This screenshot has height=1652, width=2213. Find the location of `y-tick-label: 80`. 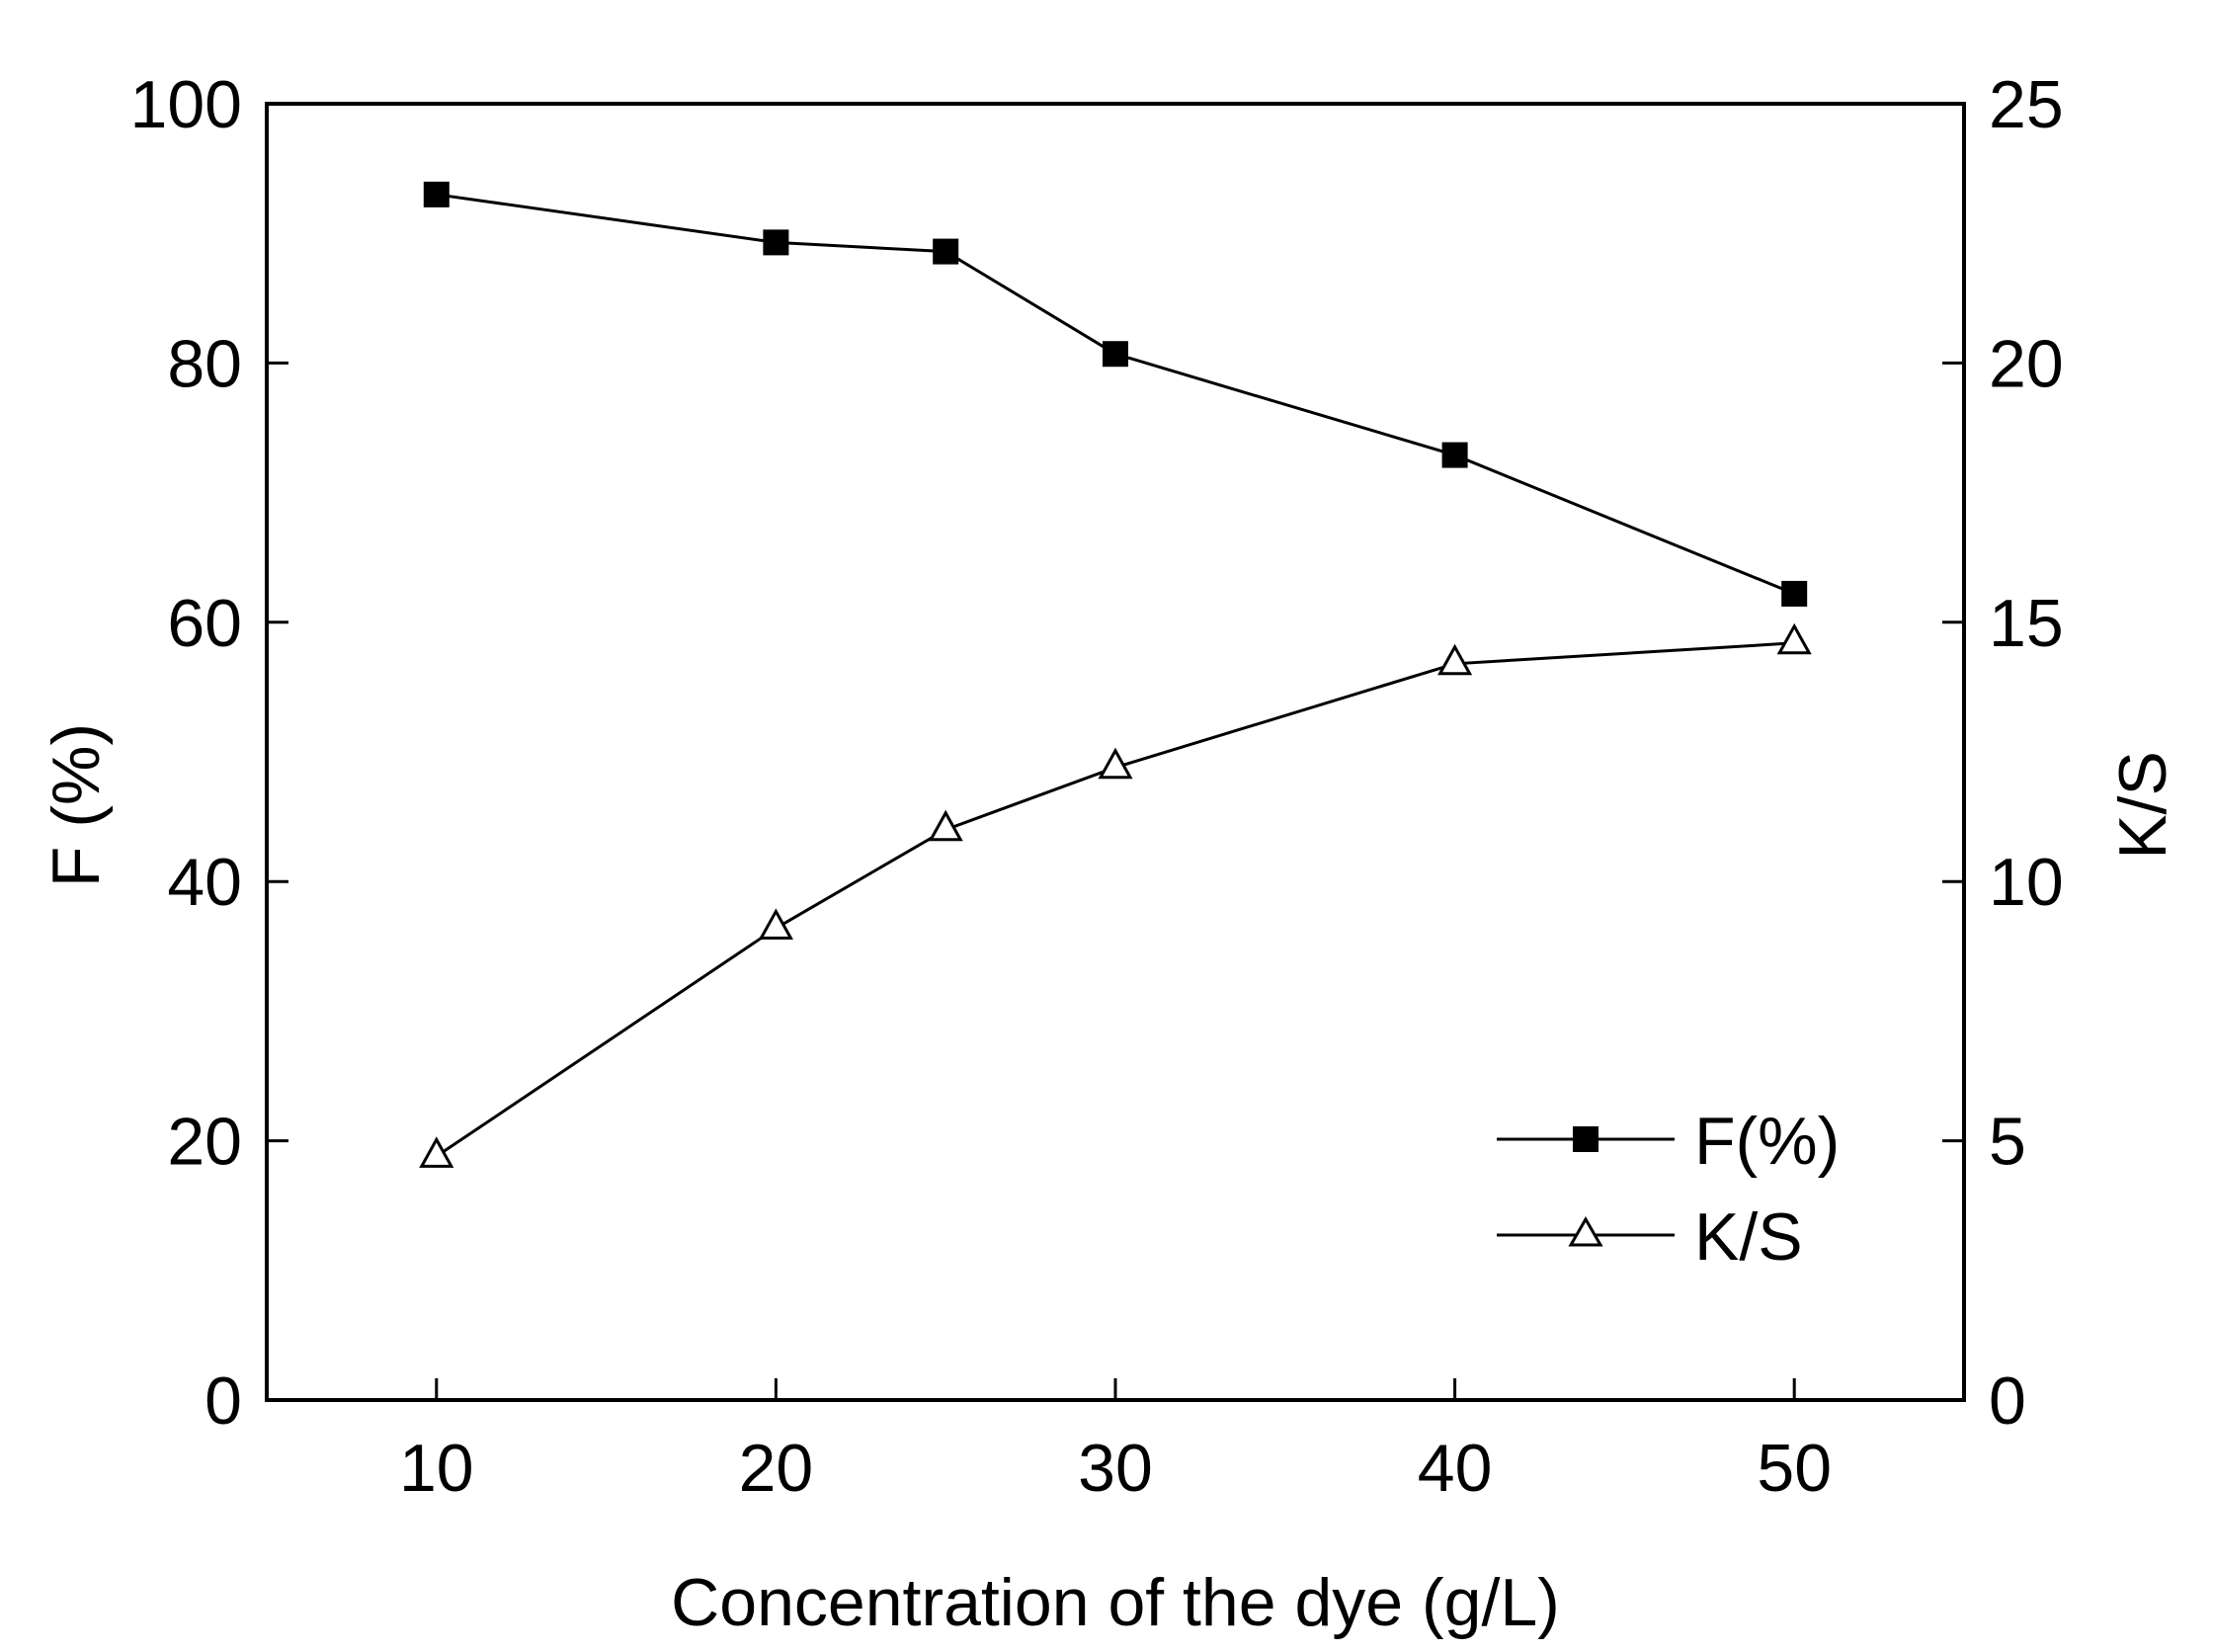

y-tick-label: 80 is located at coordinates (204, 363).